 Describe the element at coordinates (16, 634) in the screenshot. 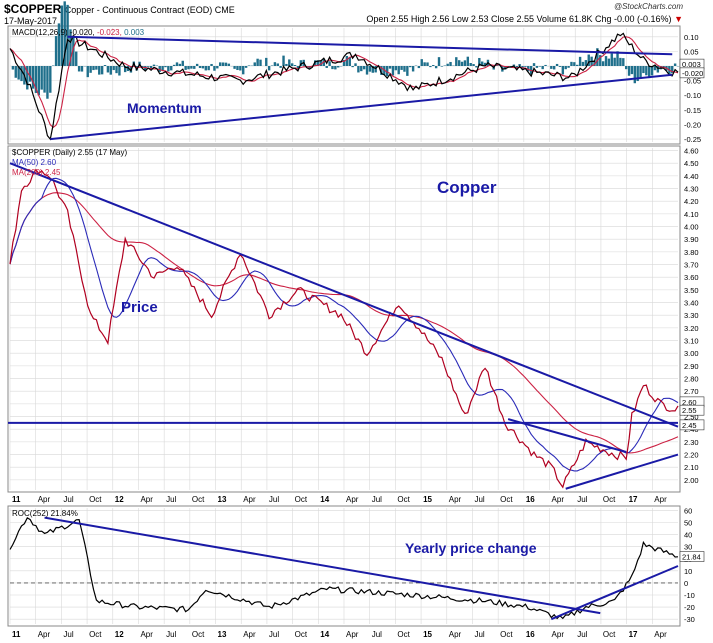

I see `bottom-x-tick-label: 11` at that location.